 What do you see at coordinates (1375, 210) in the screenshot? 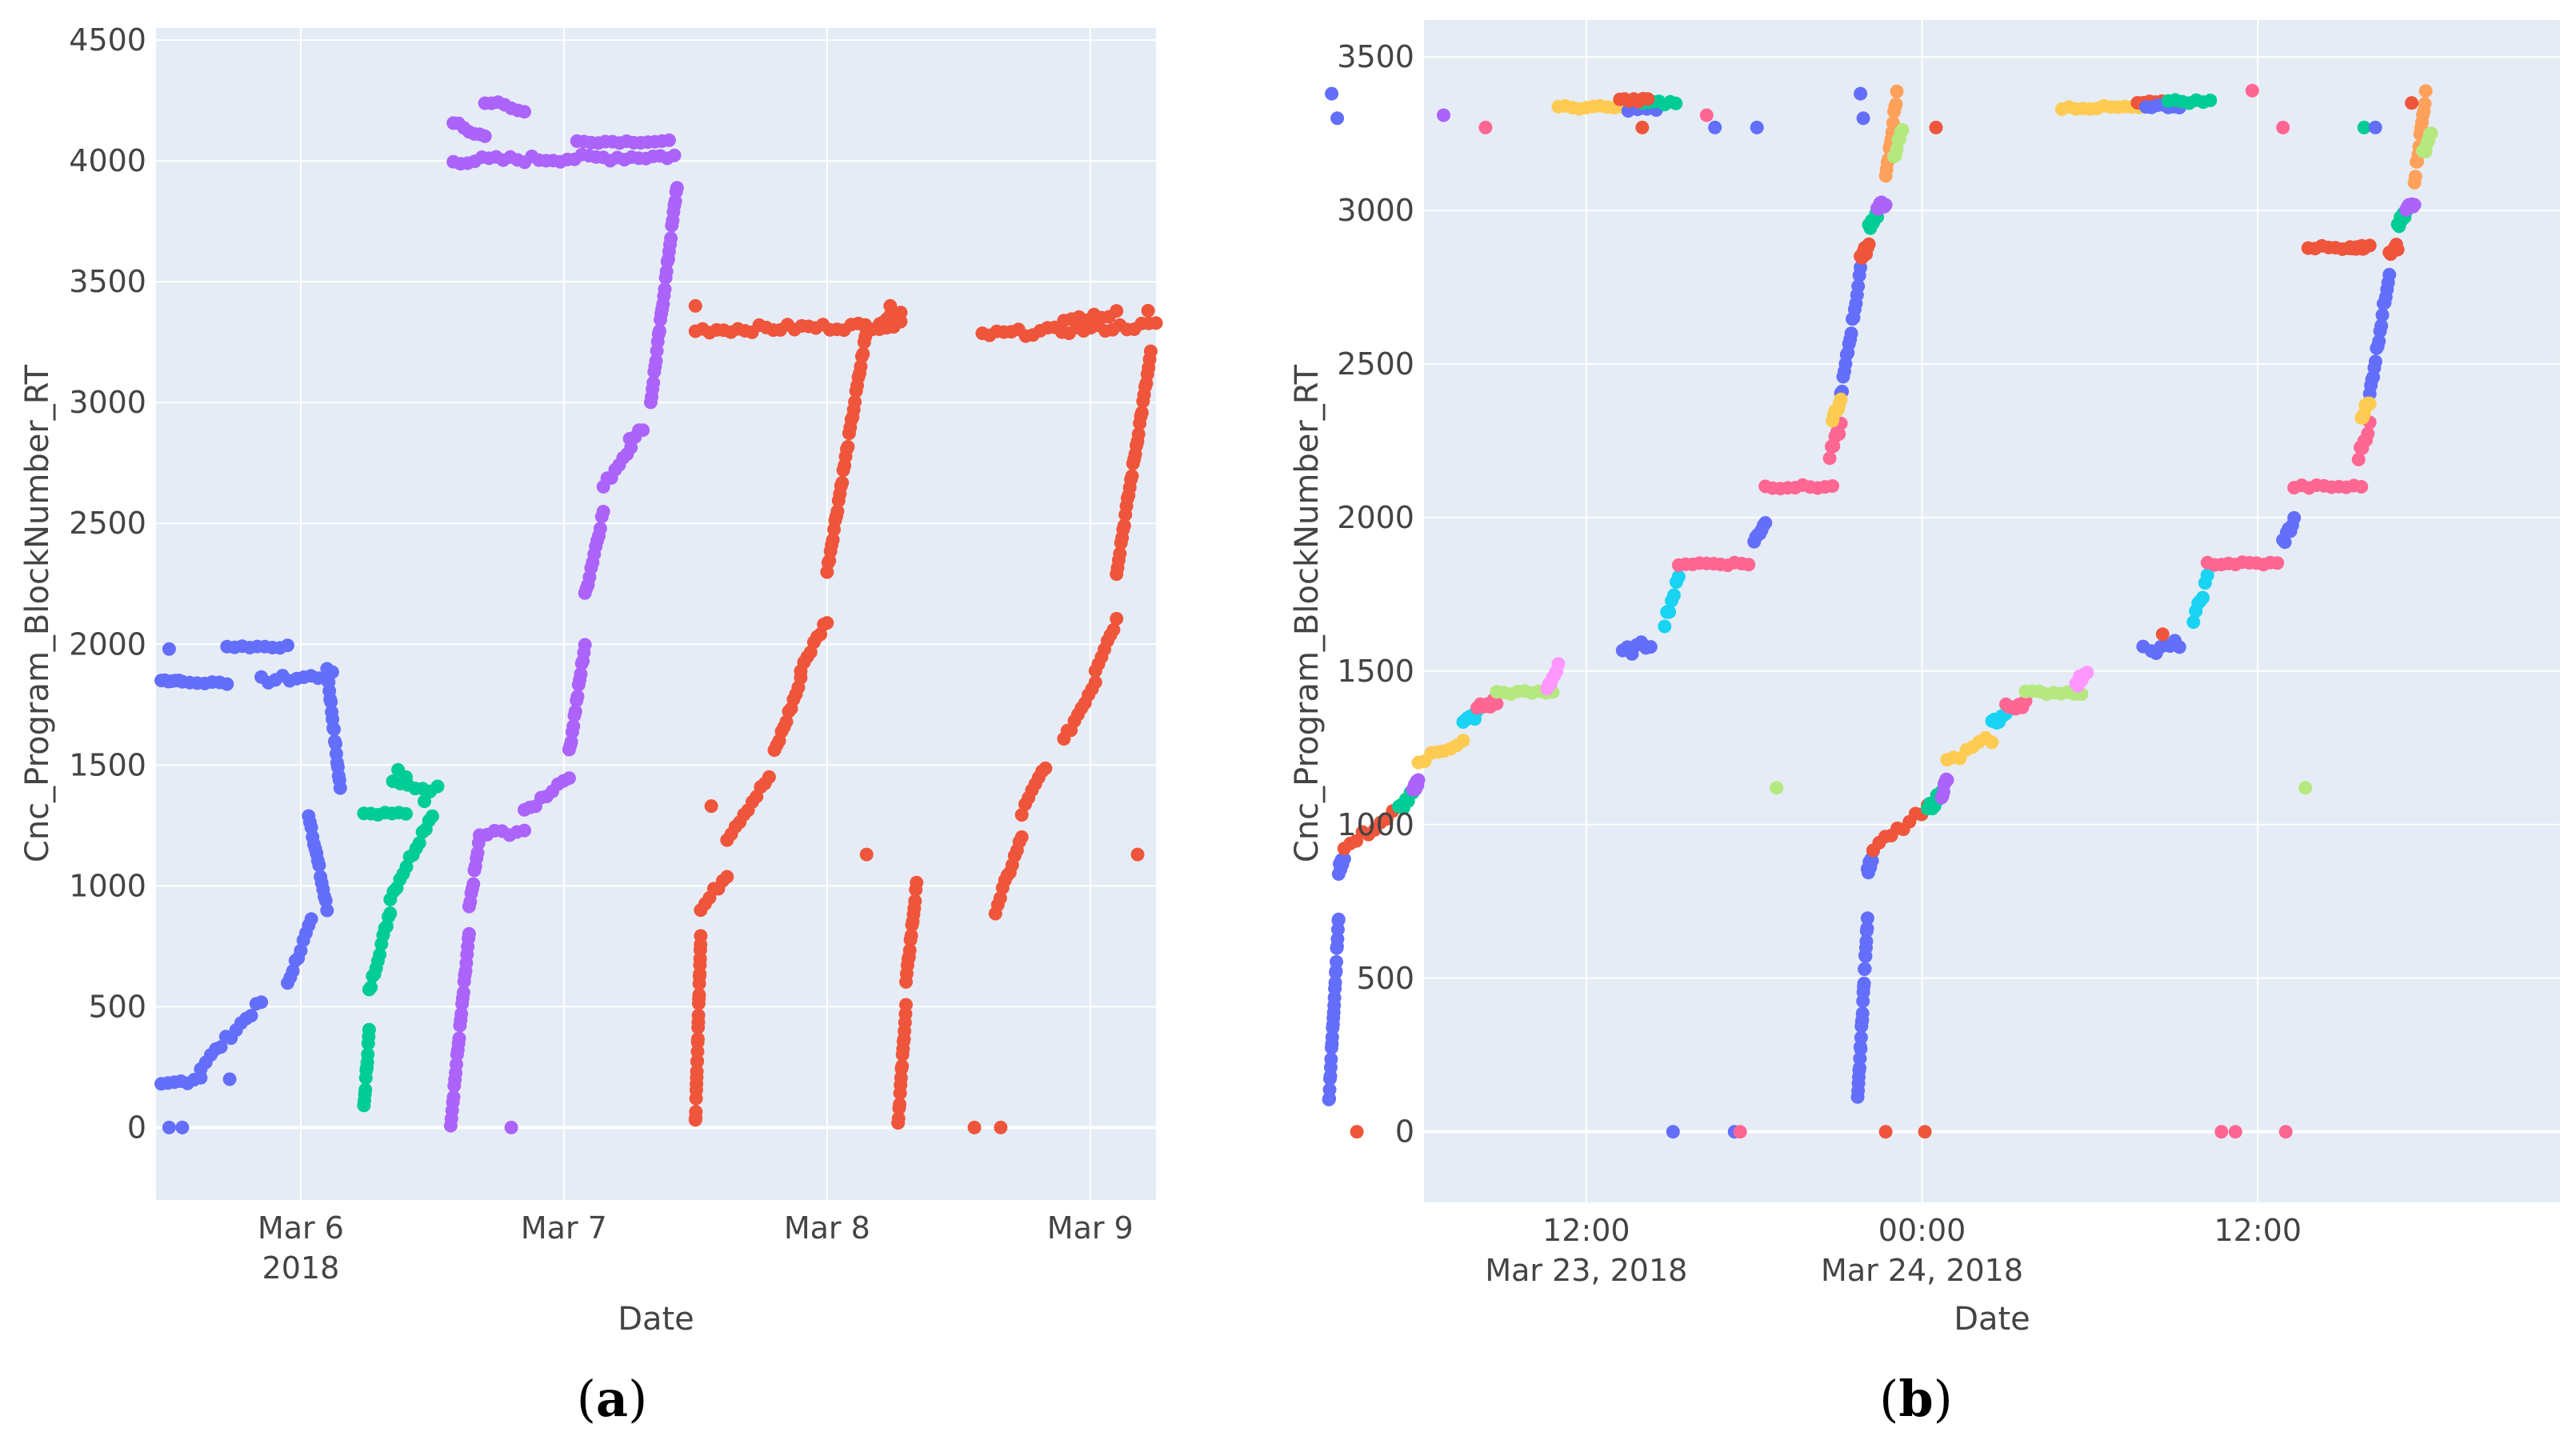
I see `y-tick-label: 3000` at bounding box center [1375, 210].